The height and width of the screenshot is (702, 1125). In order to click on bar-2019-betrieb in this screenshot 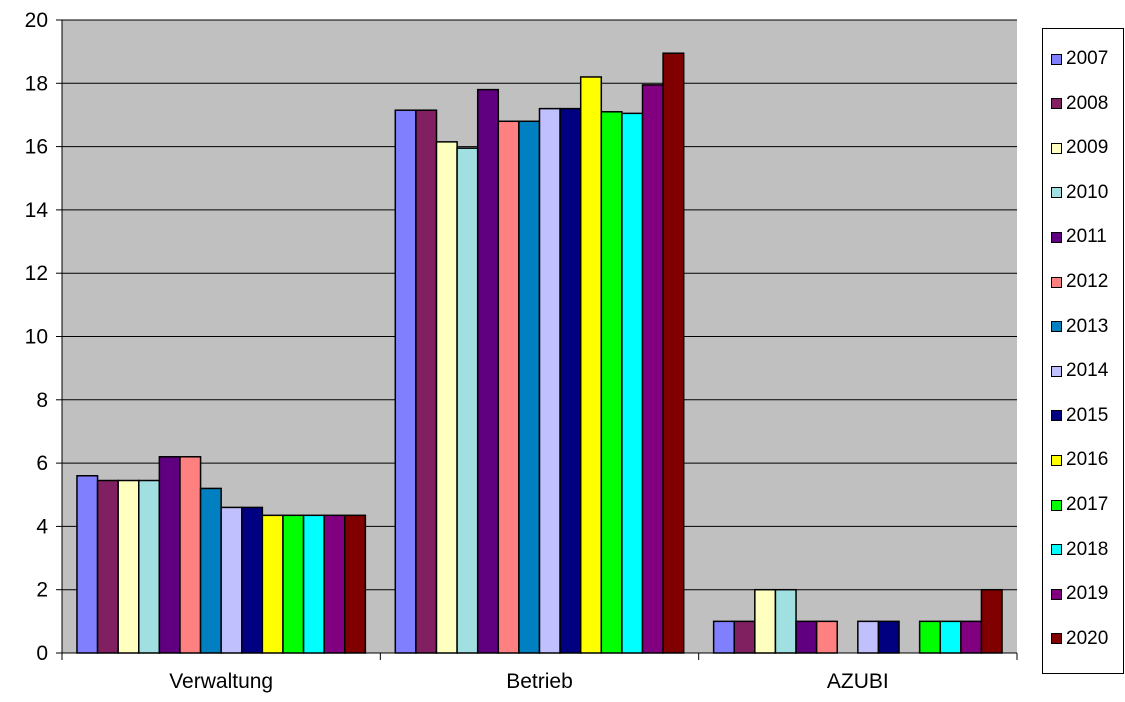, I will do `click(652, 369)`.